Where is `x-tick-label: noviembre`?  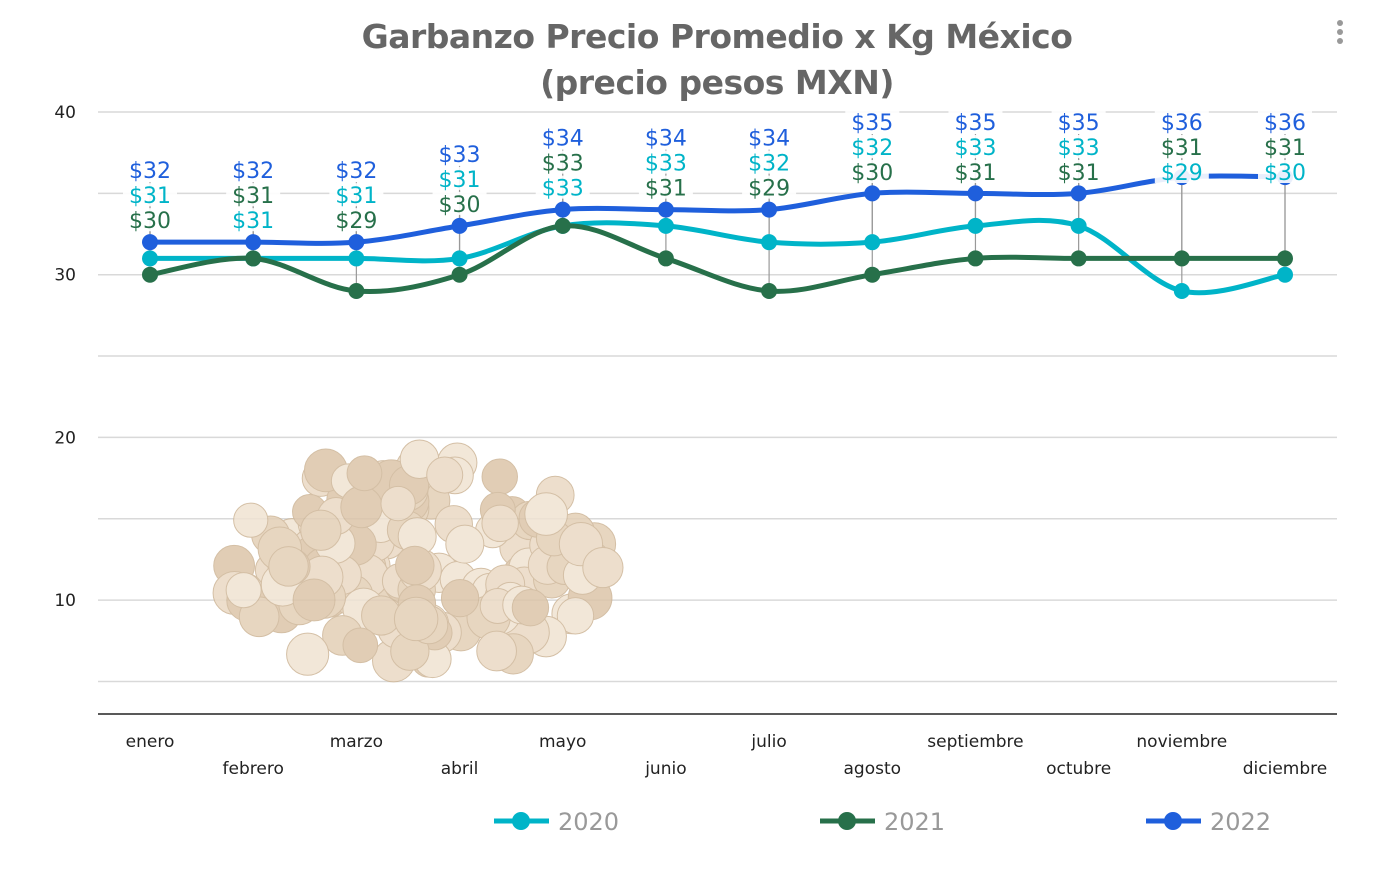 x-tick-label: noviembre is located at coordinates (1181, 742).